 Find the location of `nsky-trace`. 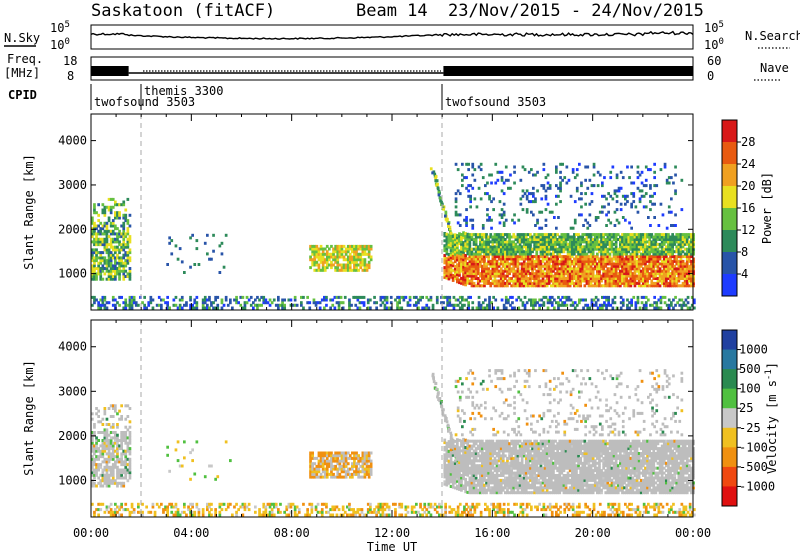

nsky-trace is located at coordinates (392, 36).